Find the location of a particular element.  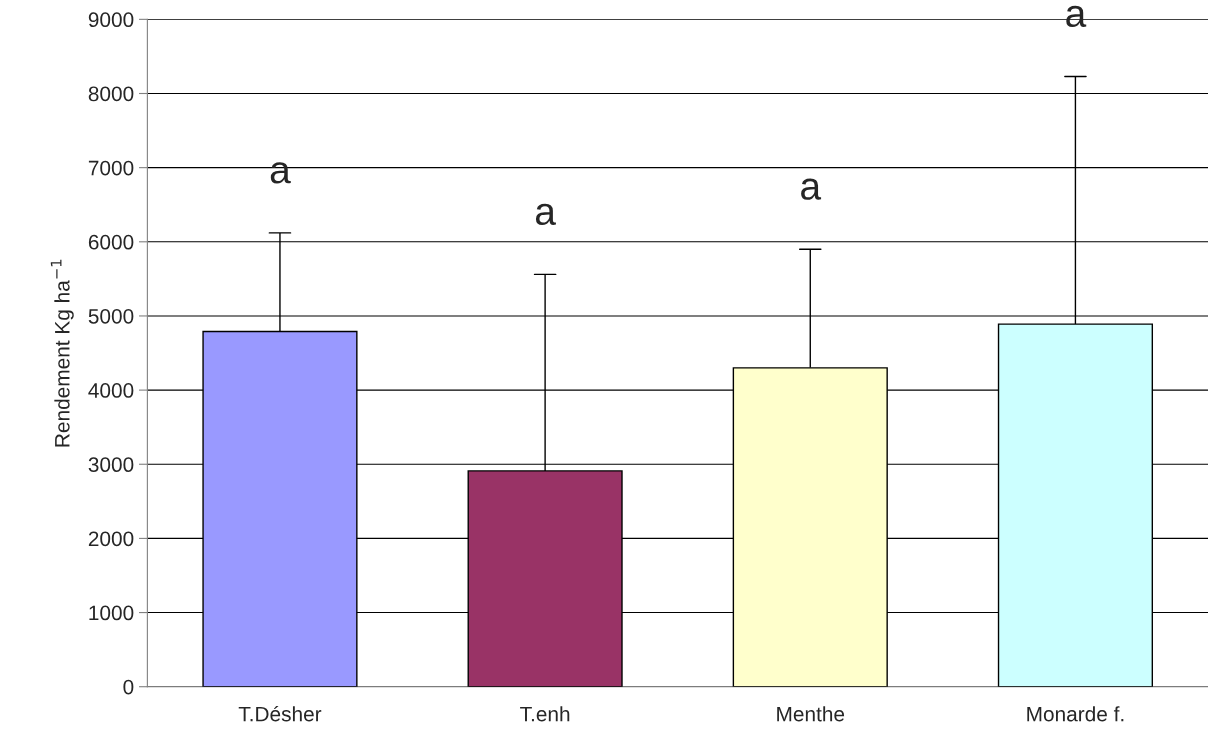

x-tick-label: Menthe is located at coordinates (811, 714).